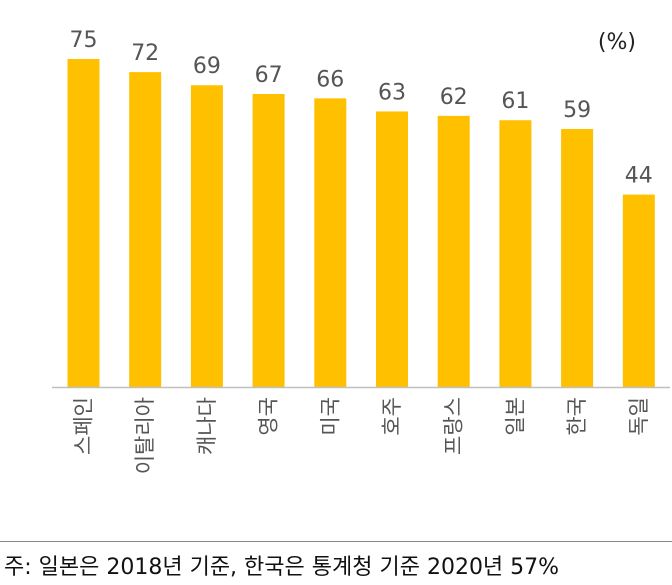 The image size is (672, 585). I want to click on footnote: 주: 일본은 2018년 기준, 한국은 통계청 기준 2020년 57%, so click(282, 567).